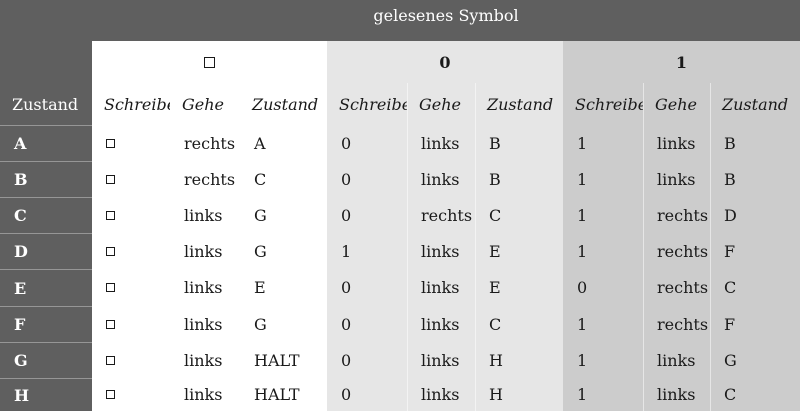 This screenshot has width=800, height=411. Describe the element at coordinates (283, 104) in the screenshot. I see `sub-header-0-2: Zustand` at that location.